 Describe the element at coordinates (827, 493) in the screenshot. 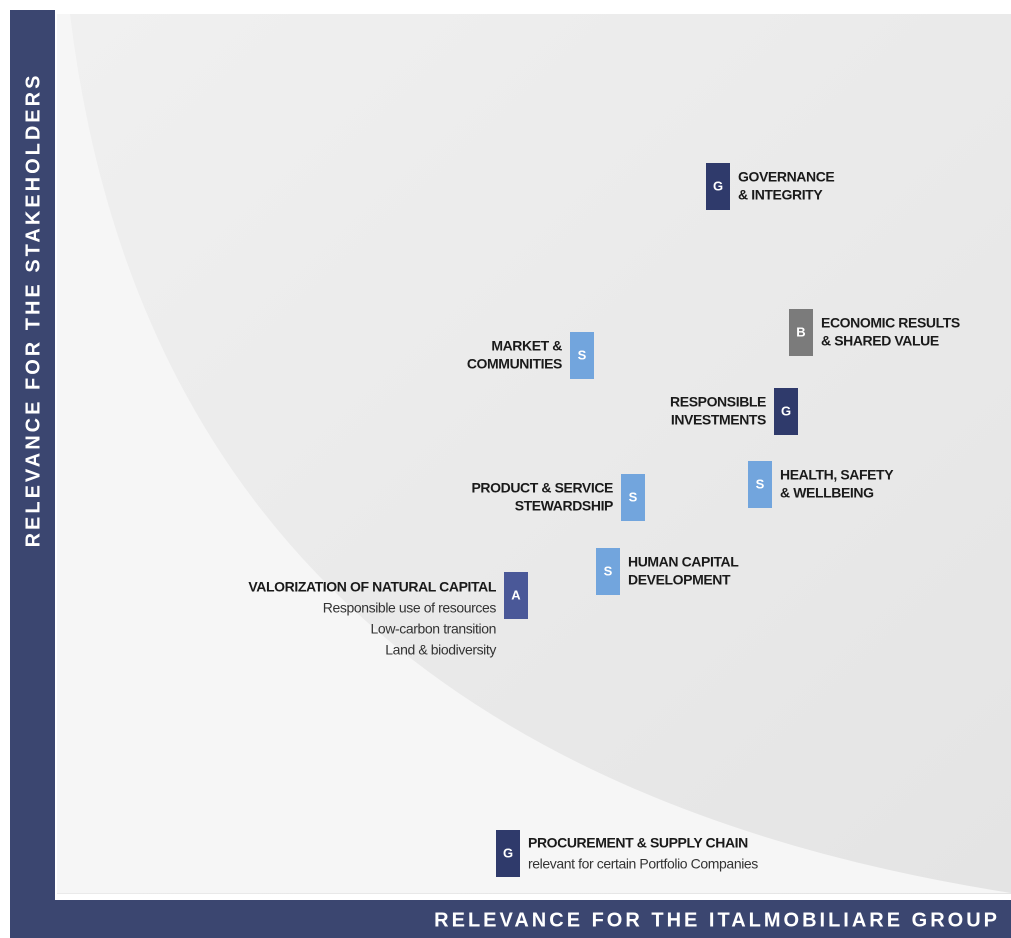

I see `item-label: & WELLBEING` at that location.